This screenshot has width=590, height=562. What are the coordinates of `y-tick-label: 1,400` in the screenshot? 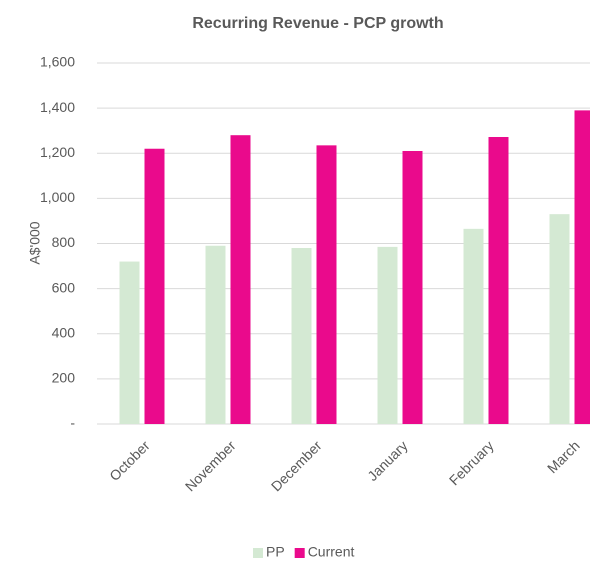 It's located at (57, 107).